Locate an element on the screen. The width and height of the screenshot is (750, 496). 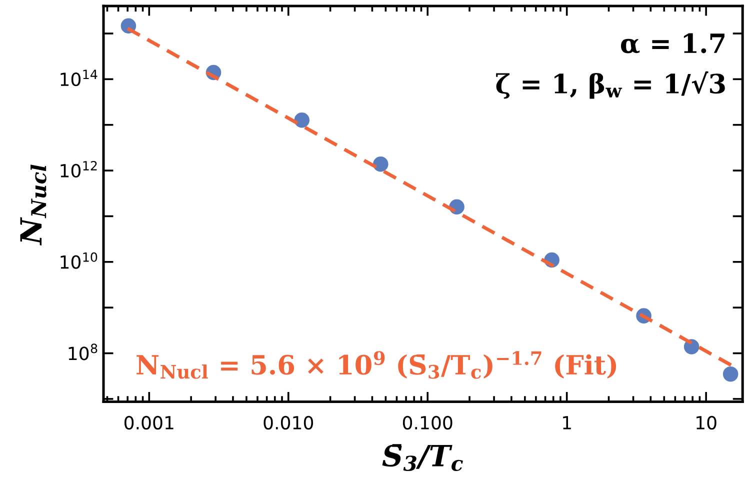
x-tick-label: 0.100 is located at coordinates (427, 423).